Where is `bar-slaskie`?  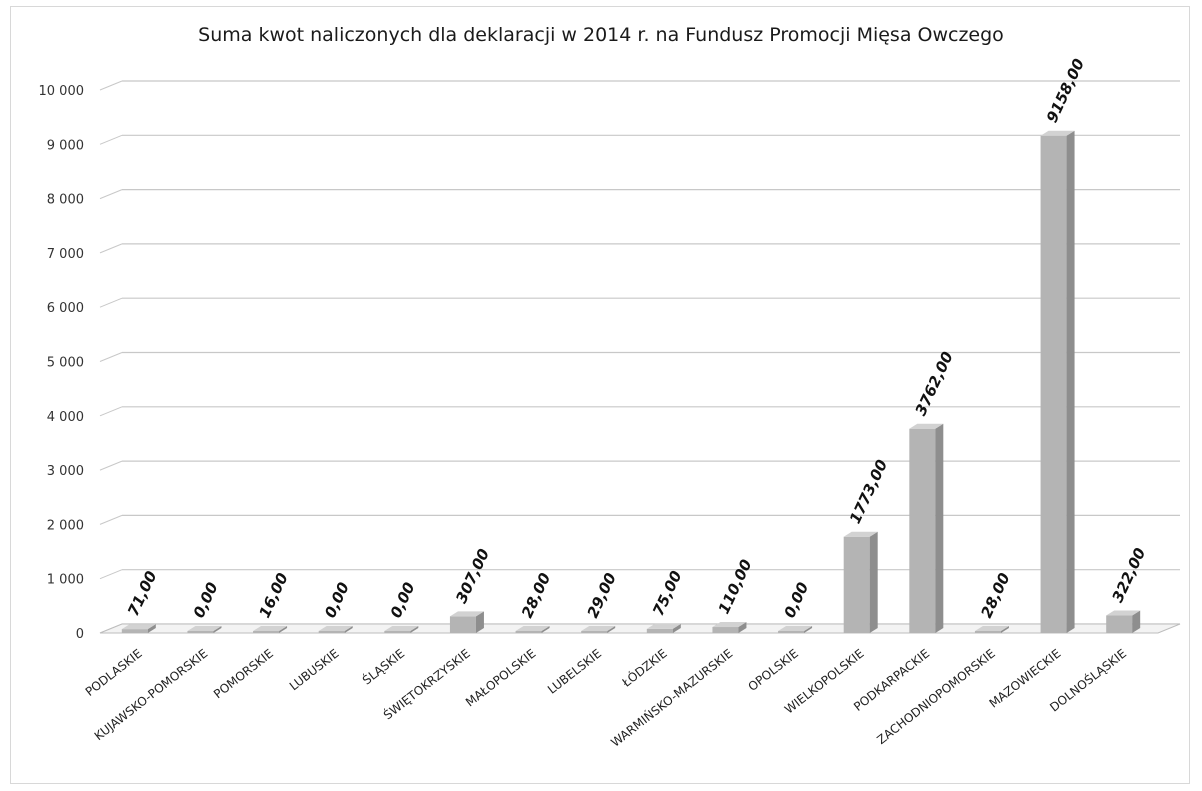
bar-slaskie is located at coordinates (401, 629).